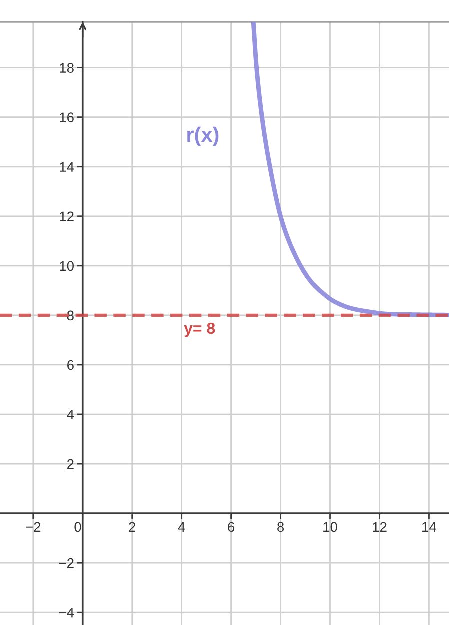  What do you see at coordinates (33, 527) in the screenshot?
I see `x-tick-label: −2` at bounding box center [33, 527].